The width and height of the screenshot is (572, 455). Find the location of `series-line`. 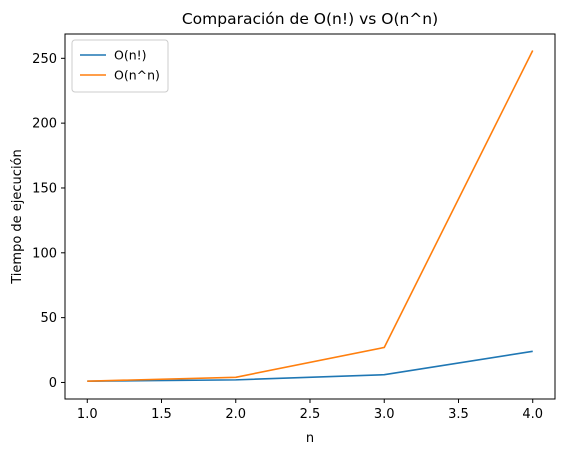

series-line is located at coordinates (310, 366).